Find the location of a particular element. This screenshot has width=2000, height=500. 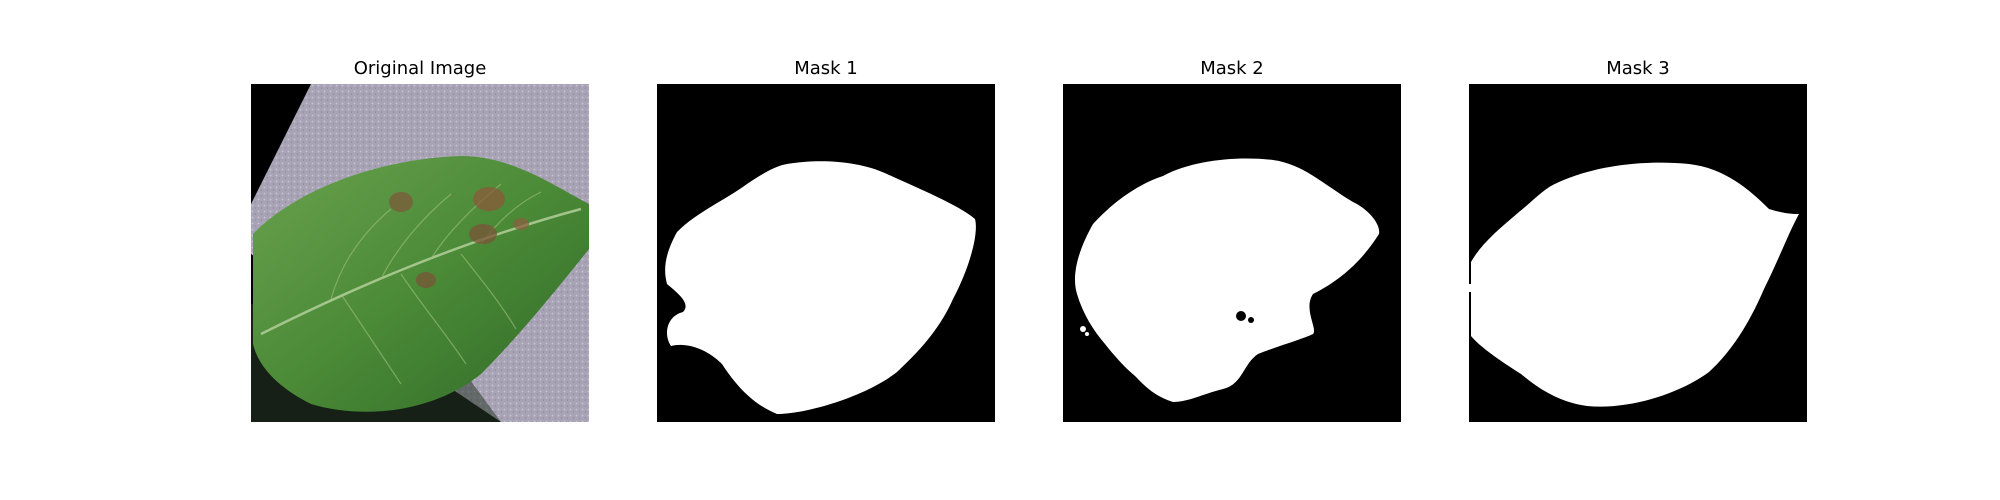

leaf-photo is located at coordinates (420, 253).